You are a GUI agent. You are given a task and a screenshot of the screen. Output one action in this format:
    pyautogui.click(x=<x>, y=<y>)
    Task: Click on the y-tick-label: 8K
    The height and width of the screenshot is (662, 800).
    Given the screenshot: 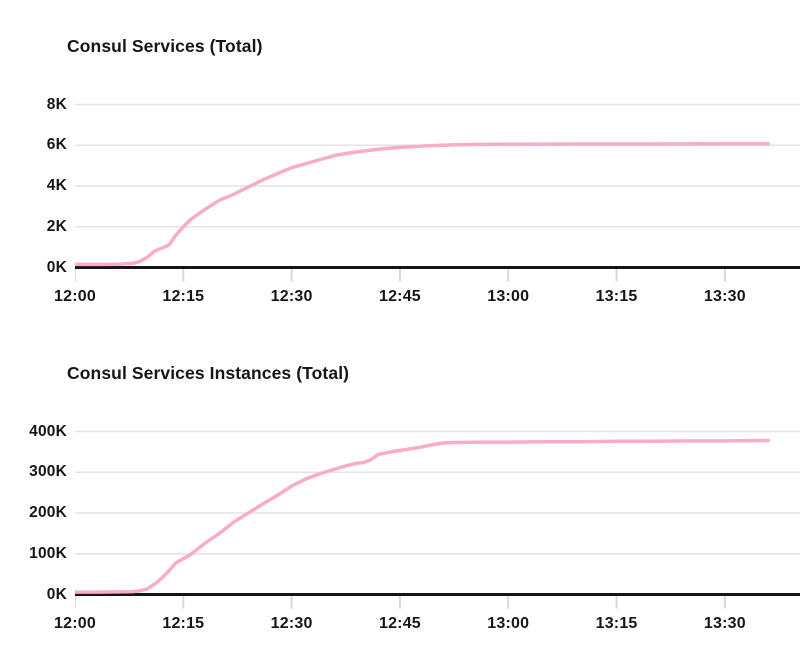 What is the action you would take?
    pyautogui.click(x=56, y=104)
    